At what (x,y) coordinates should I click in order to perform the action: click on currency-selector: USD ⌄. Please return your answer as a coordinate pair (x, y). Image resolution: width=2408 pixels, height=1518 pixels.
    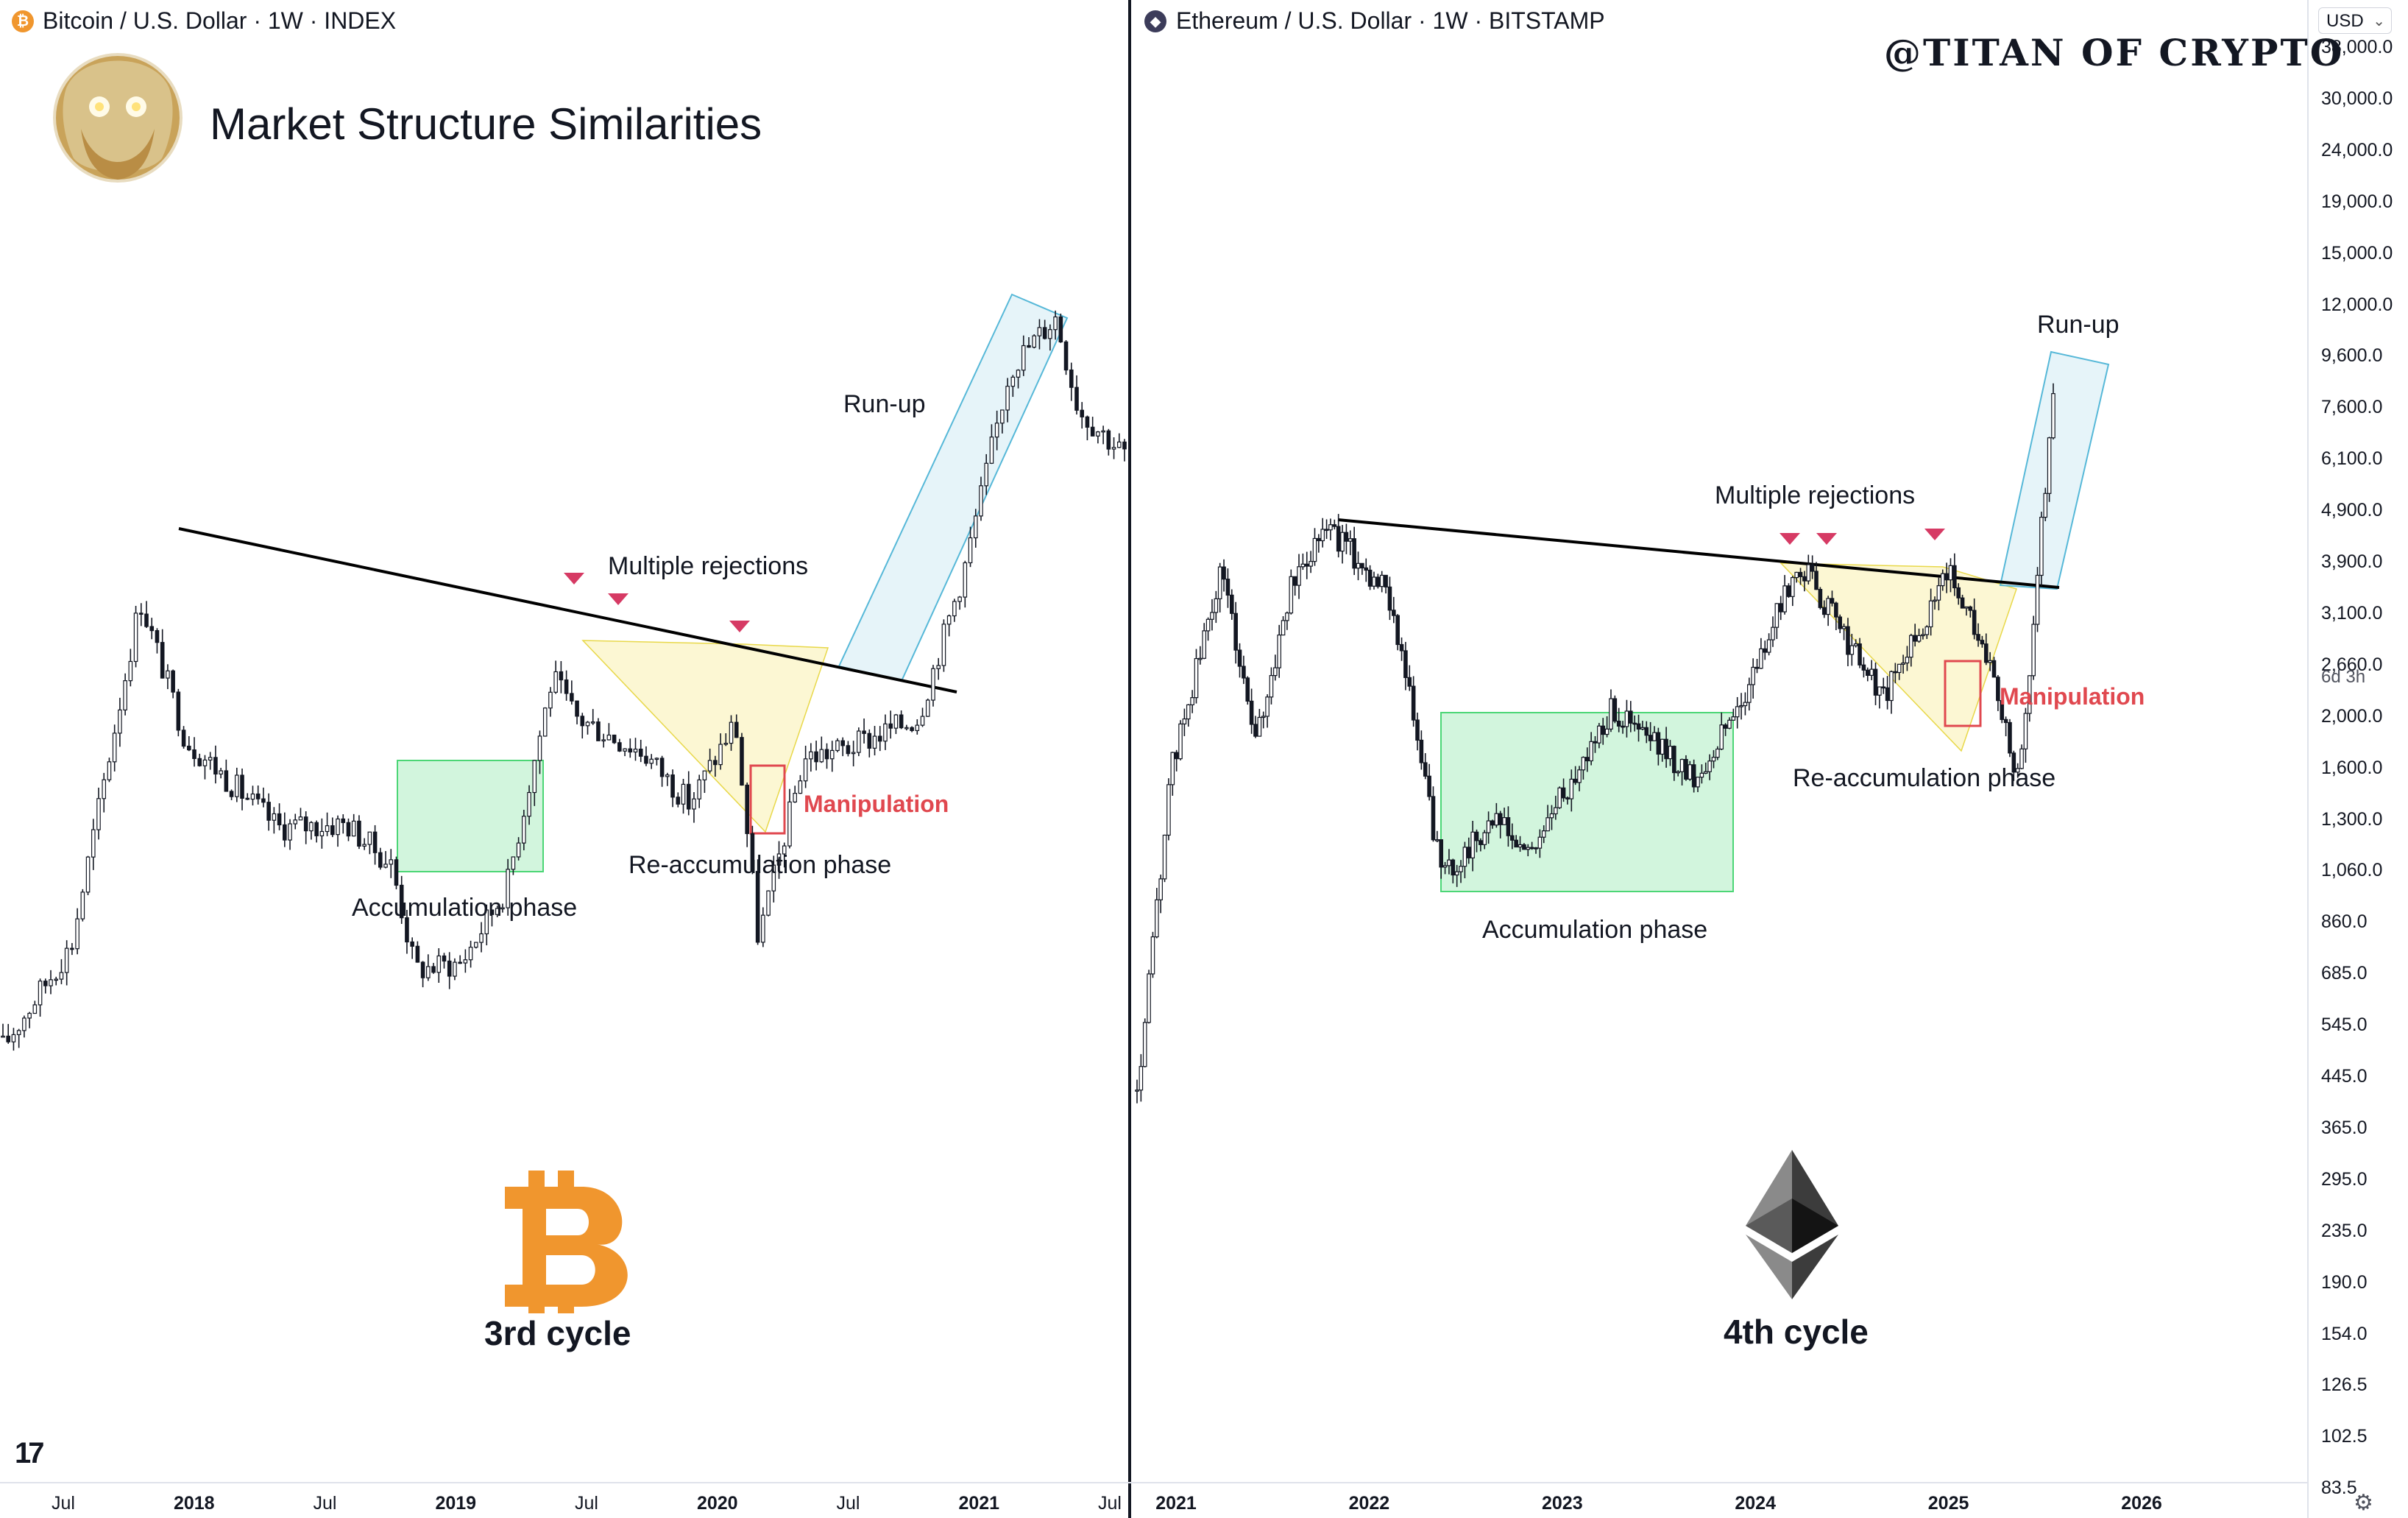
    Looking at the image, I should click on (2355, 20).